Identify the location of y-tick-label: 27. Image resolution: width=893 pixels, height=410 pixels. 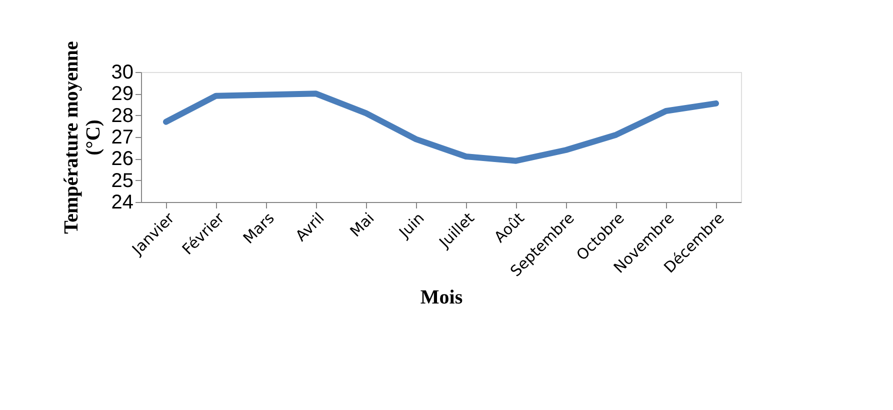
(122, 137).